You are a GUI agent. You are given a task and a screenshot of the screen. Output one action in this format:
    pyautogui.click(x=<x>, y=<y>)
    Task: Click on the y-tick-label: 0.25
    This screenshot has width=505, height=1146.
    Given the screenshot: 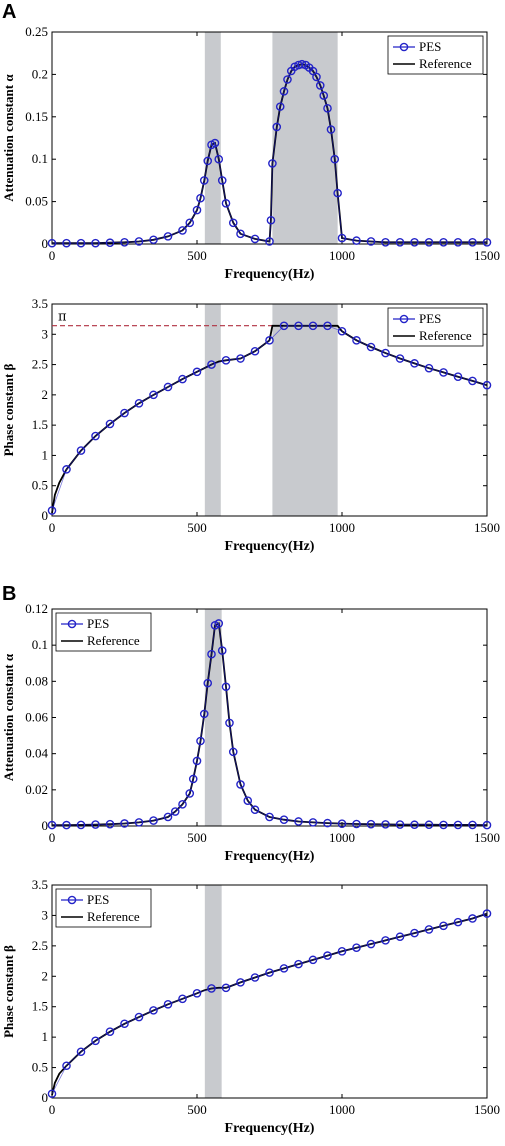 What is the action you would take?
    pyautogui.click(x=36, y=31)
    